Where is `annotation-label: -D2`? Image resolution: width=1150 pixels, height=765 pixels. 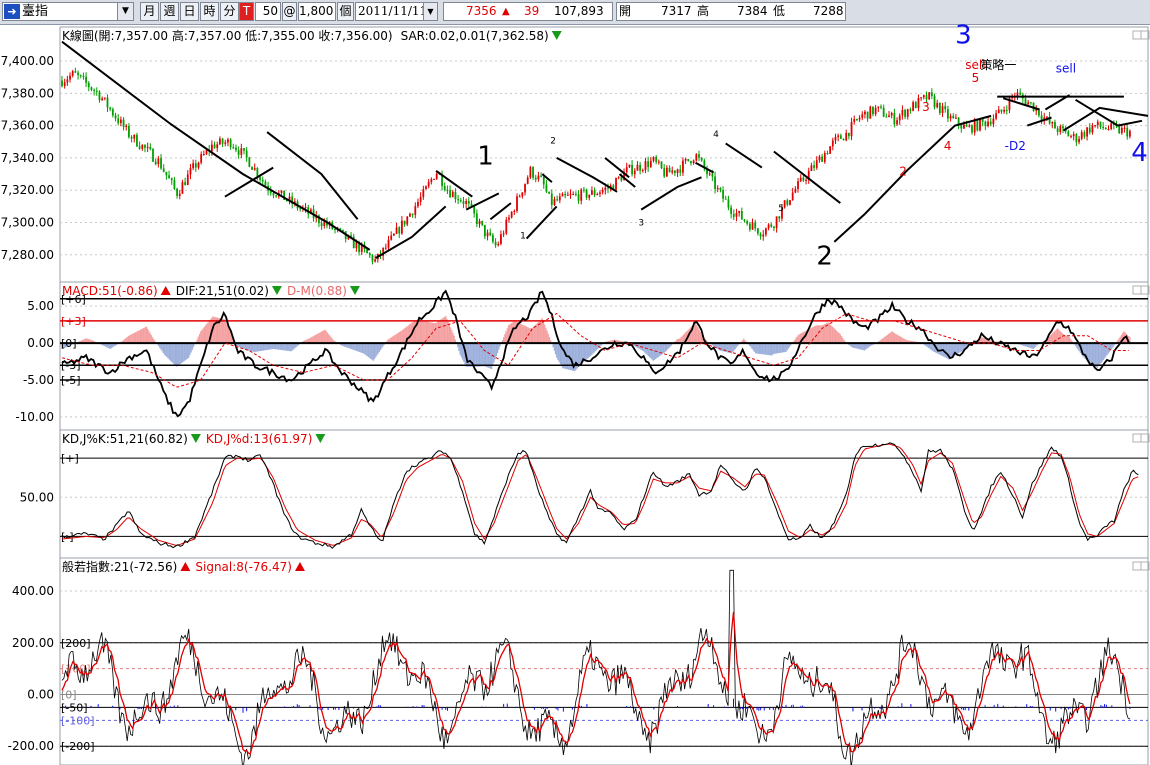 annotation-label: -D2 is located at coordinates (1015, 146).